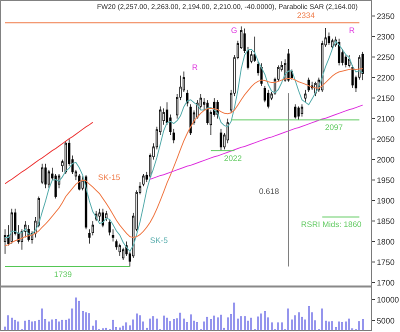 This screenshot has width=400, height=332. Describe the element at coordinates (233, 158) in the screenshot. I see `annotation: 2022` at that location.